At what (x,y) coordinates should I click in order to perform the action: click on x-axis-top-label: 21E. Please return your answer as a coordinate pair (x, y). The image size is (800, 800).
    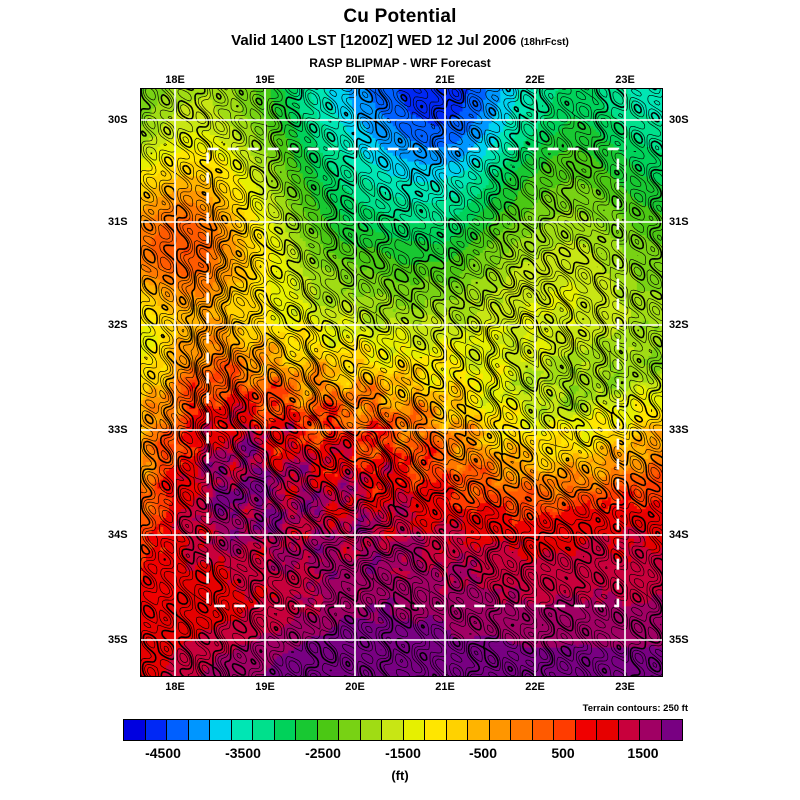
    Looking at the image, I should click on (445, 80).